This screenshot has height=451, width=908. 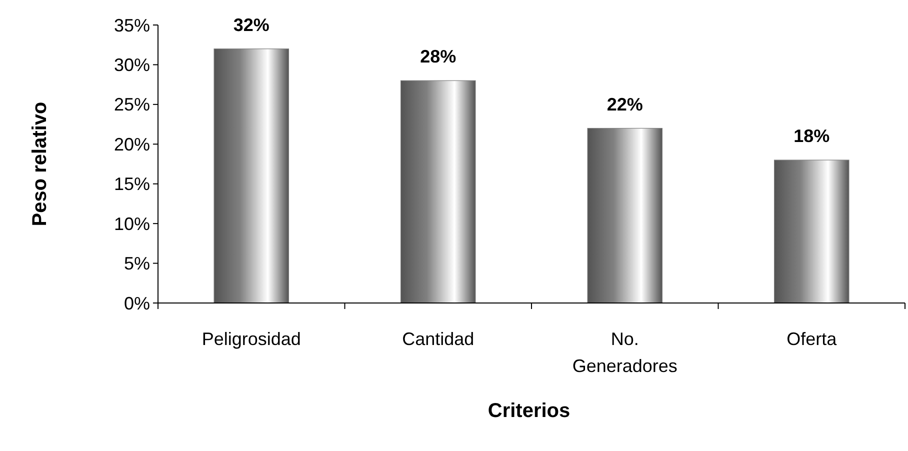 What do you see at coordinates (624, 104) in the screenshot?
I see `data-label: 22%` at bounding box center [624, 104].